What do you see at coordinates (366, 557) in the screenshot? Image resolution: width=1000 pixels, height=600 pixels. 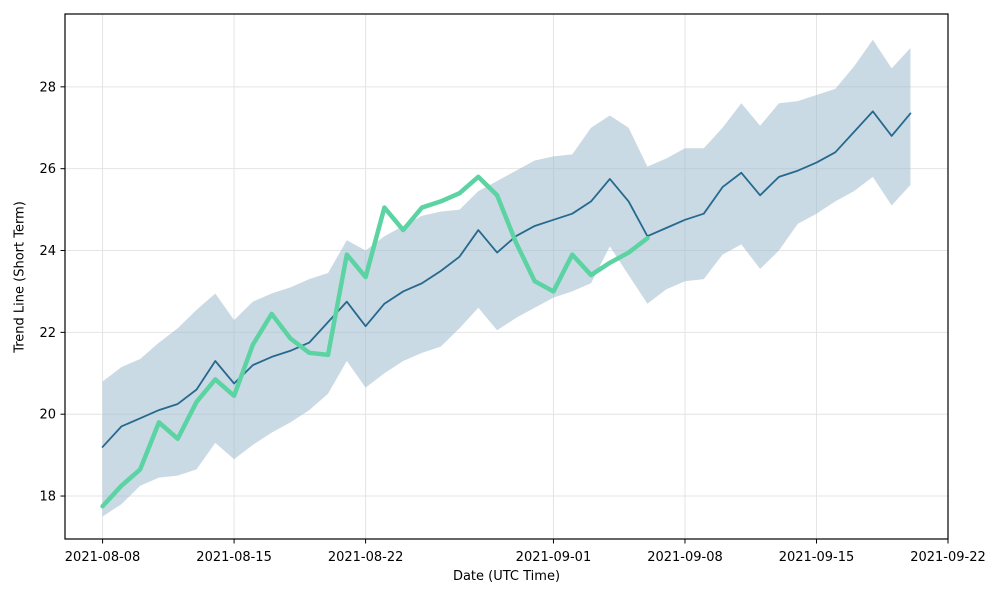 I see `x-tick-label: 2021-08-22` at bounding box center [366, 557].